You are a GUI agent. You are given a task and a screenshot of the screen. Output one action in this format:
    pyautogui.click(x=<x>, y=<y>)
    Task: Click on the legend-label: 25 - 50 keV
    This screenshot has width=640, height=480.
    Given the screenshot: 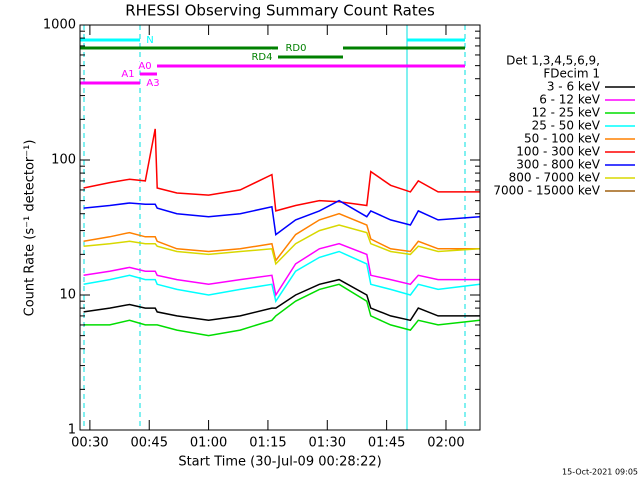 What is the action you would take?
    pyautogui.click(x=566, y=126)
    